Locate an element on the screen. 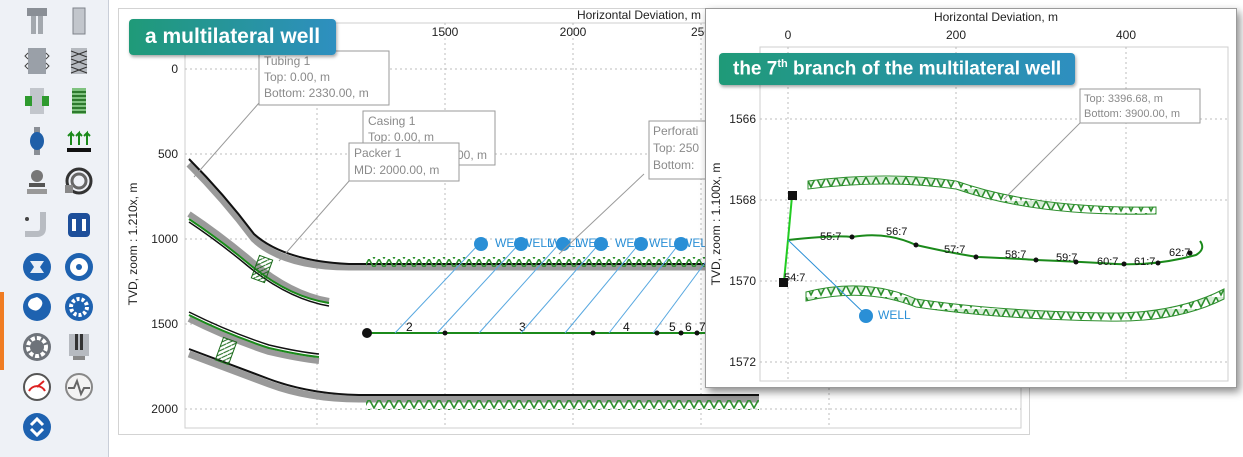  inset-x-tick: 0 is located at coordinates (788, 35).